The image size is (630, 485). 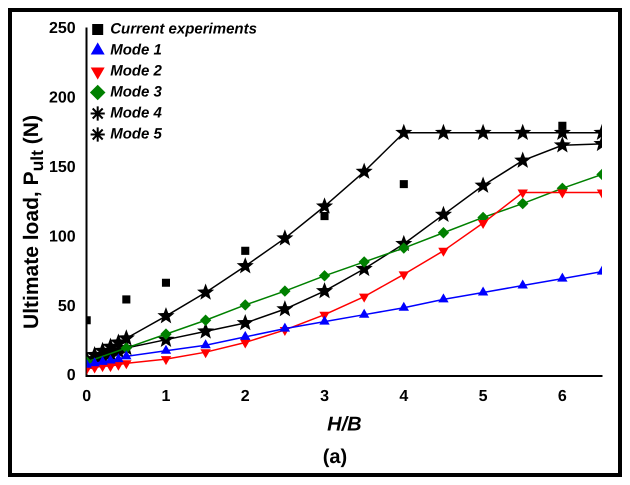 I want to click on x-tick-label: 3, so click(x=325, y=396).